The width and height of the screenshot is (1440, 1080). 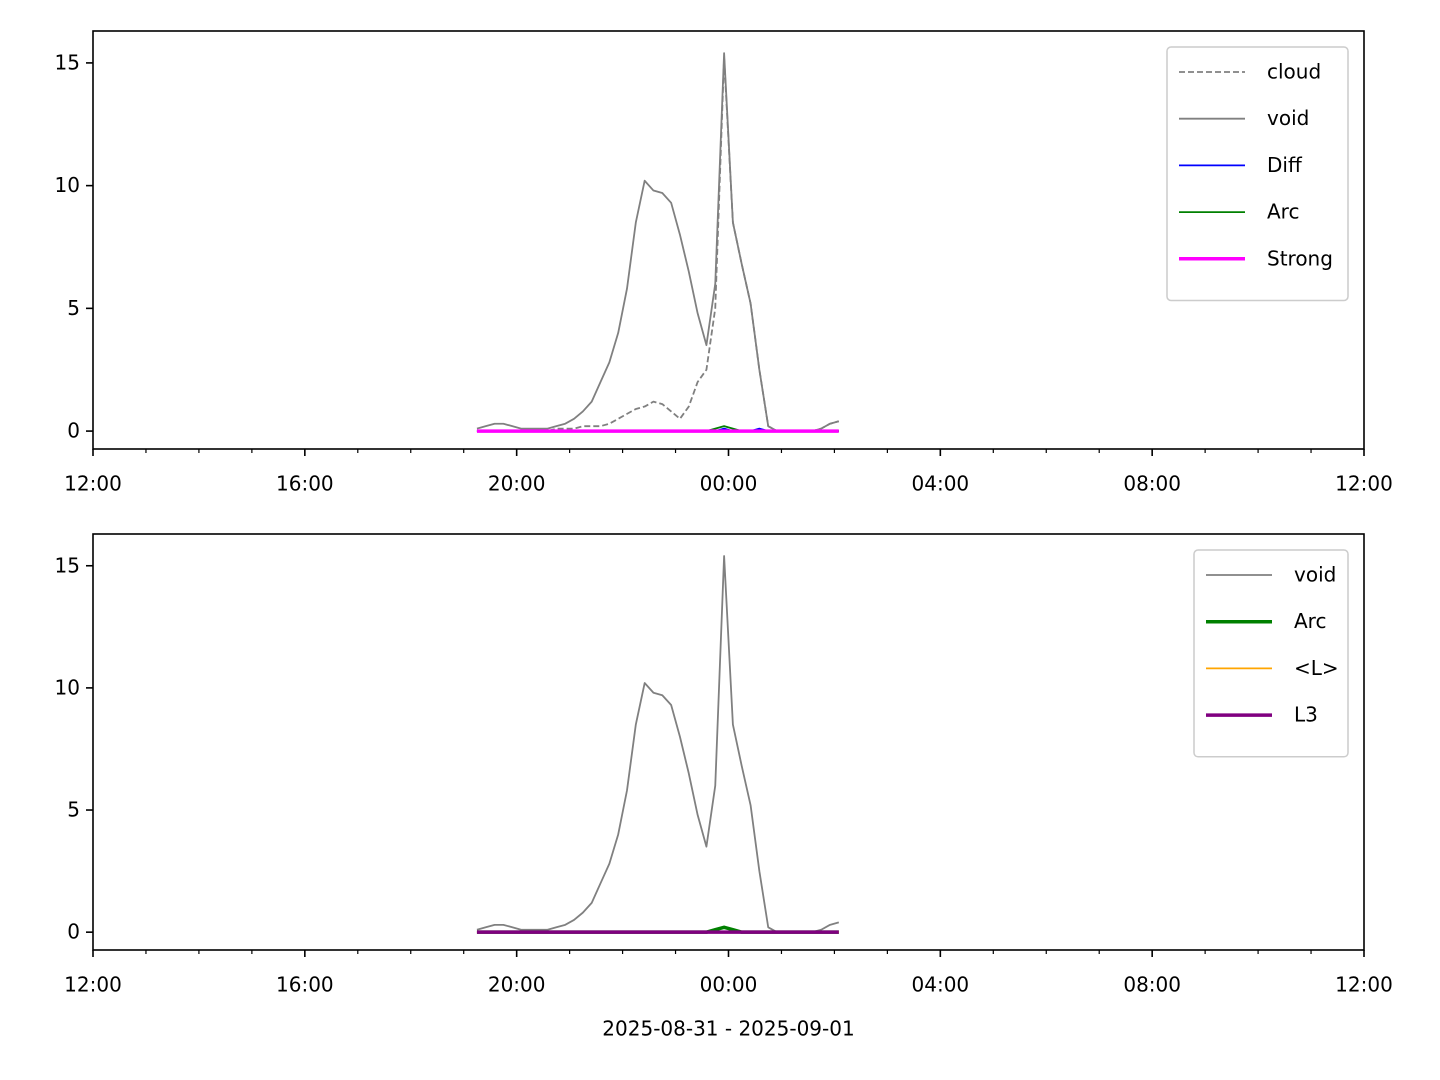 I want to click on legend-label: Strong, so click(x=1300, y=258).